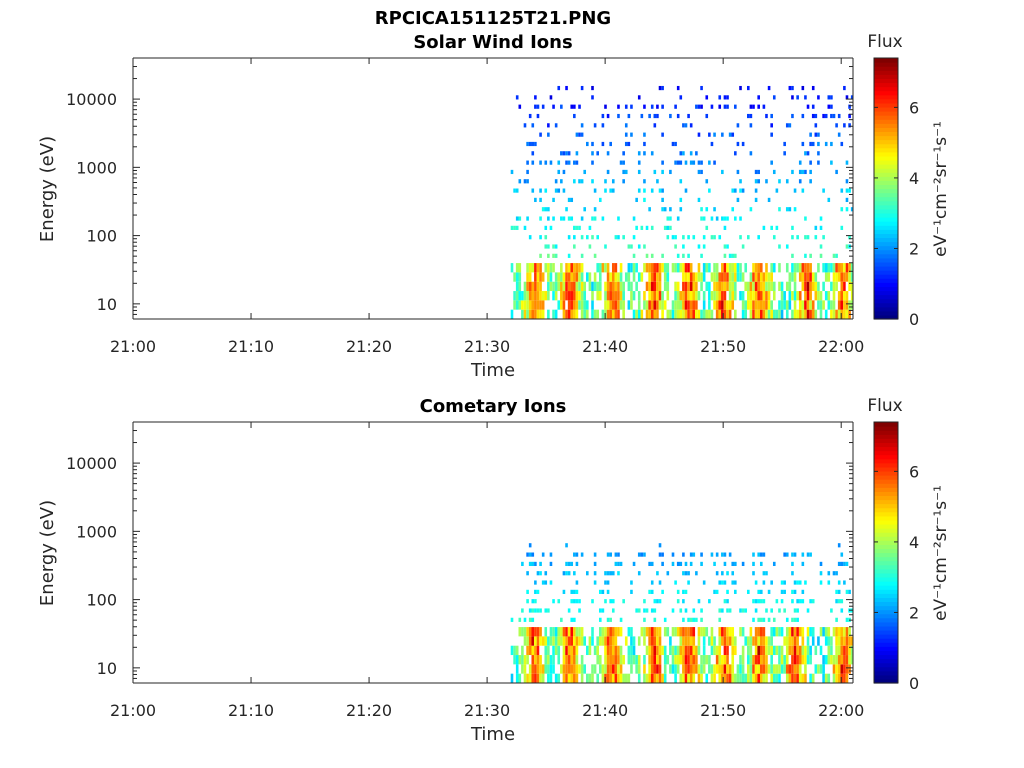 Image resolution: width=1024 pixels, height=768 pixels. I want to click on x-tick-label: 21:30, so click(487, 346).